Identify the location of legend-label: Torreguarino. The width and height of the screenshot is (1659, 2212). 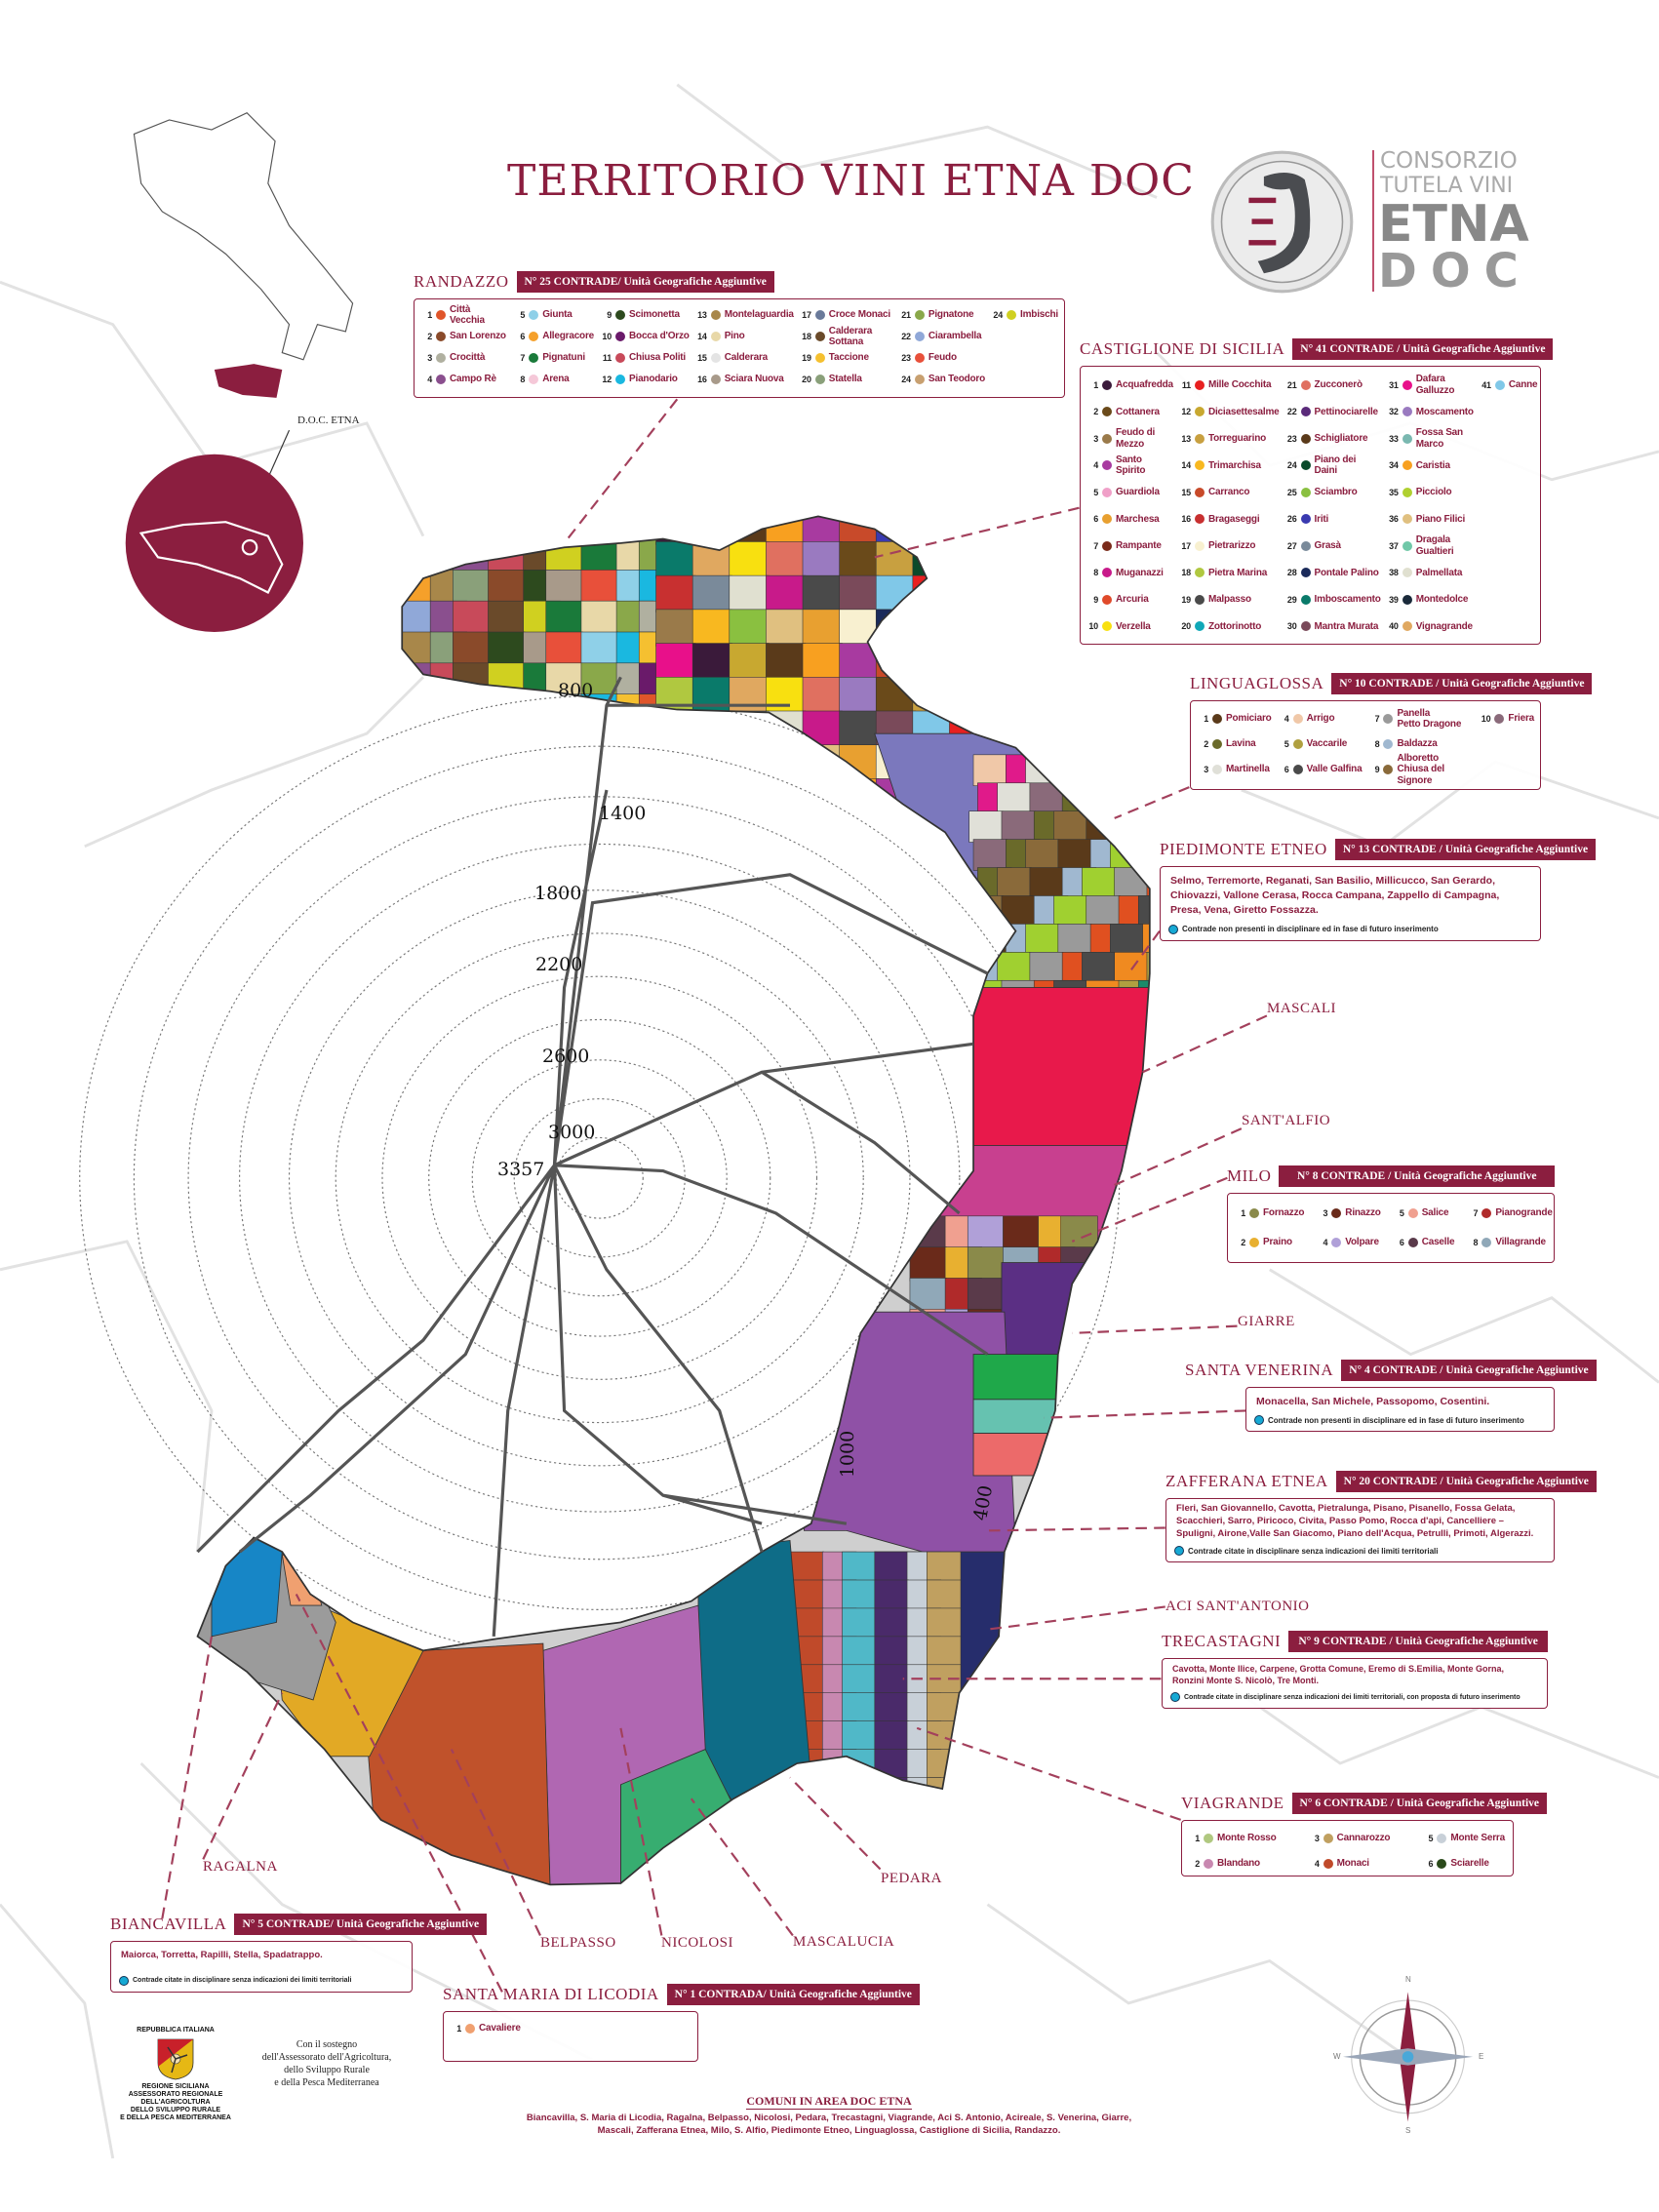
(1237, 438).